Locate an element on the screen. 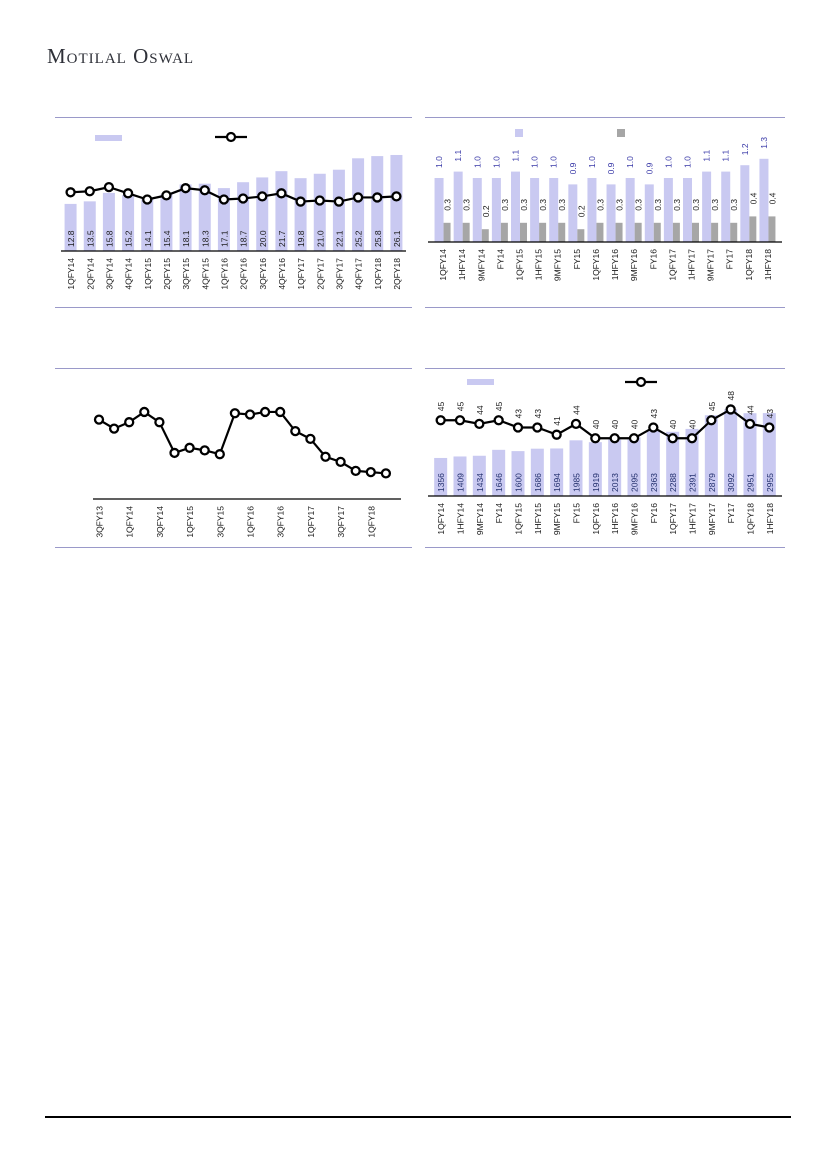 Image resolution: width=827 pixels, height=1169 pixels. bar-value-label: 15.4 is located at coordinates (167, 238).